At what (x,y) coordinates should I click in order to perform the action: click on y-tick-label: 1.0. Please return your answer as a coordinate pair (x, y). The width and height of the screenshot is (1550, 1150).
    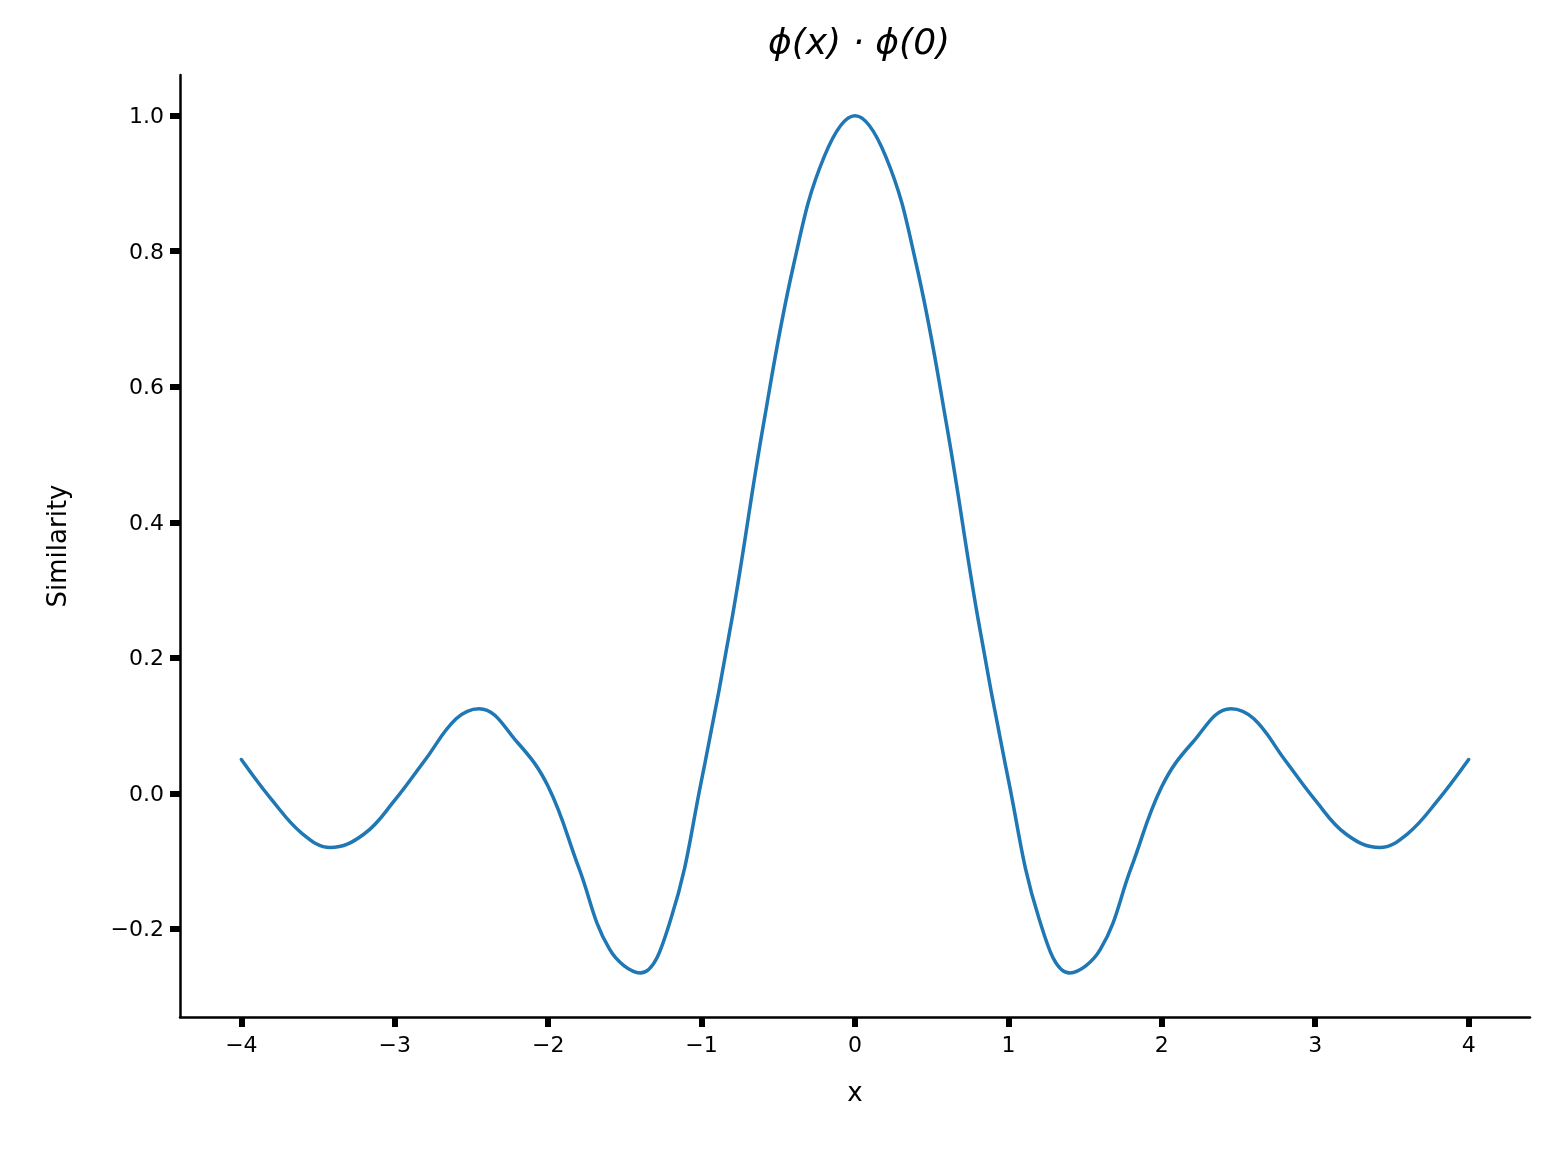
    Looking at the image, I should click on (146, 116).